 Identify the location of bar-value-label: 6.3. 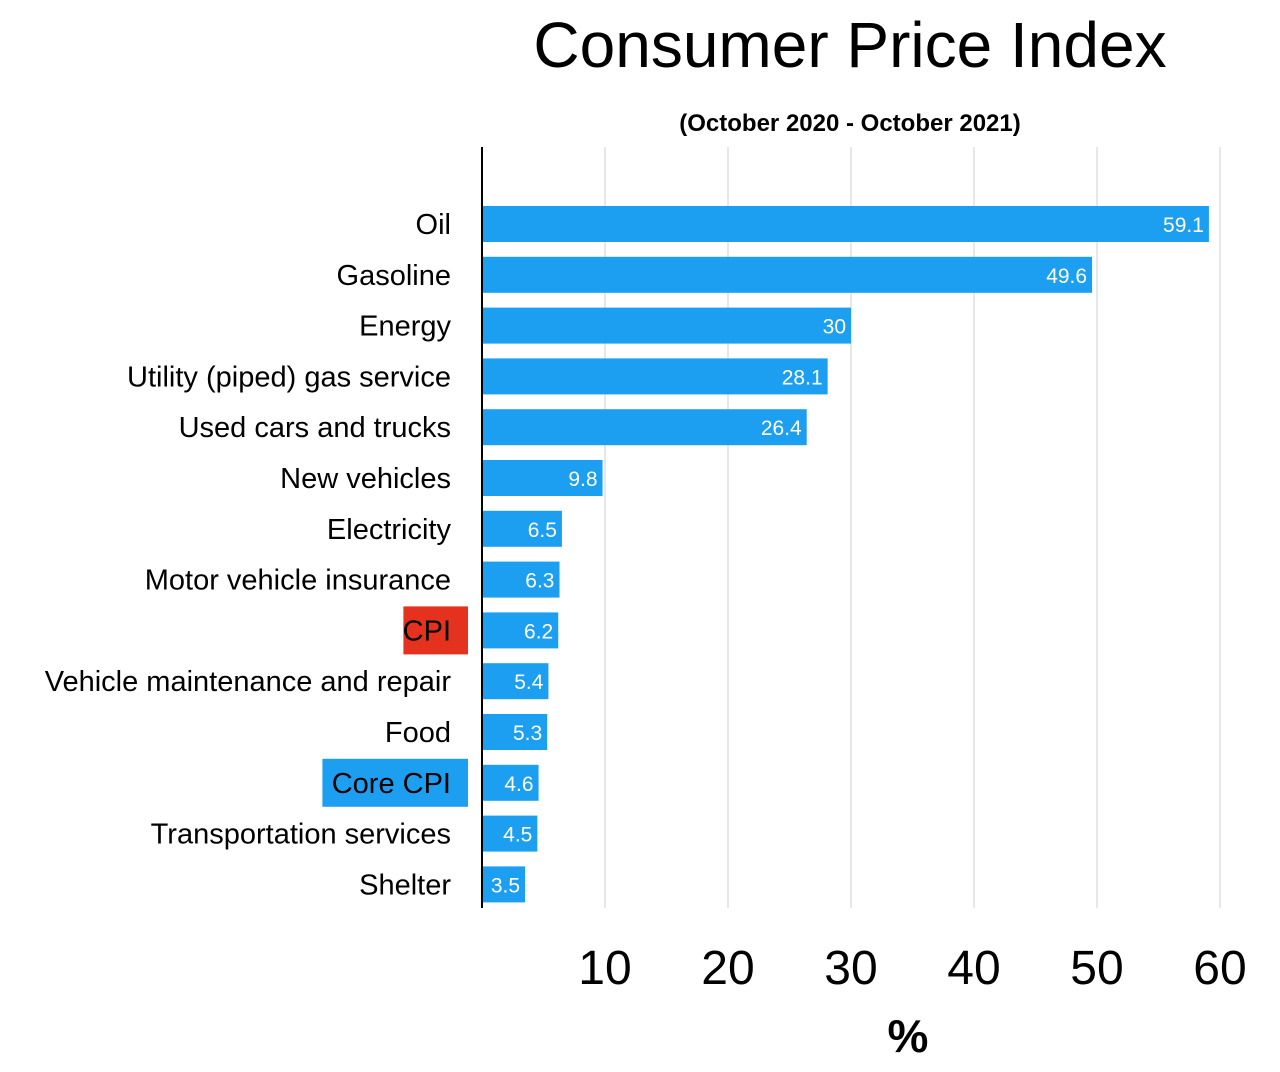
(539, 581).